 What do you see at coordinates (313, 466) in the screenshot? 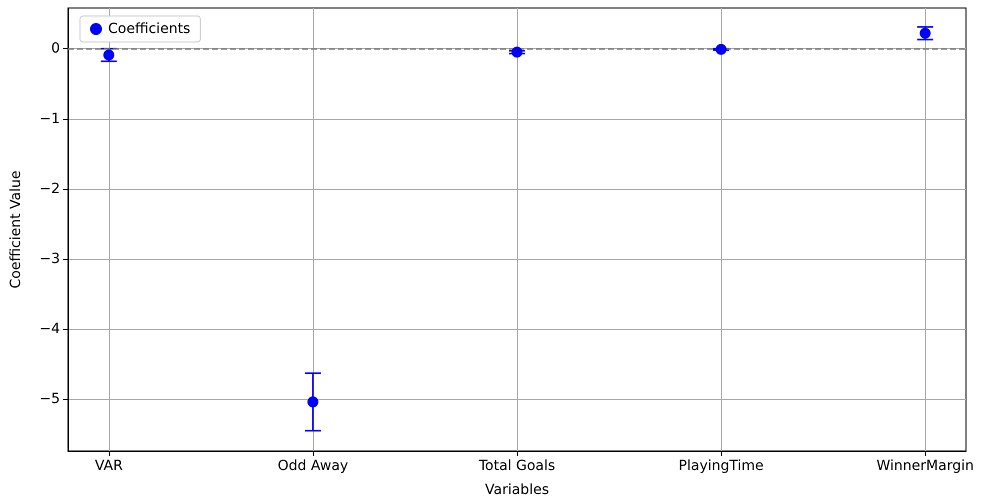
I see `x-tick-label: Odd Away` at bounding box center [313, 466].